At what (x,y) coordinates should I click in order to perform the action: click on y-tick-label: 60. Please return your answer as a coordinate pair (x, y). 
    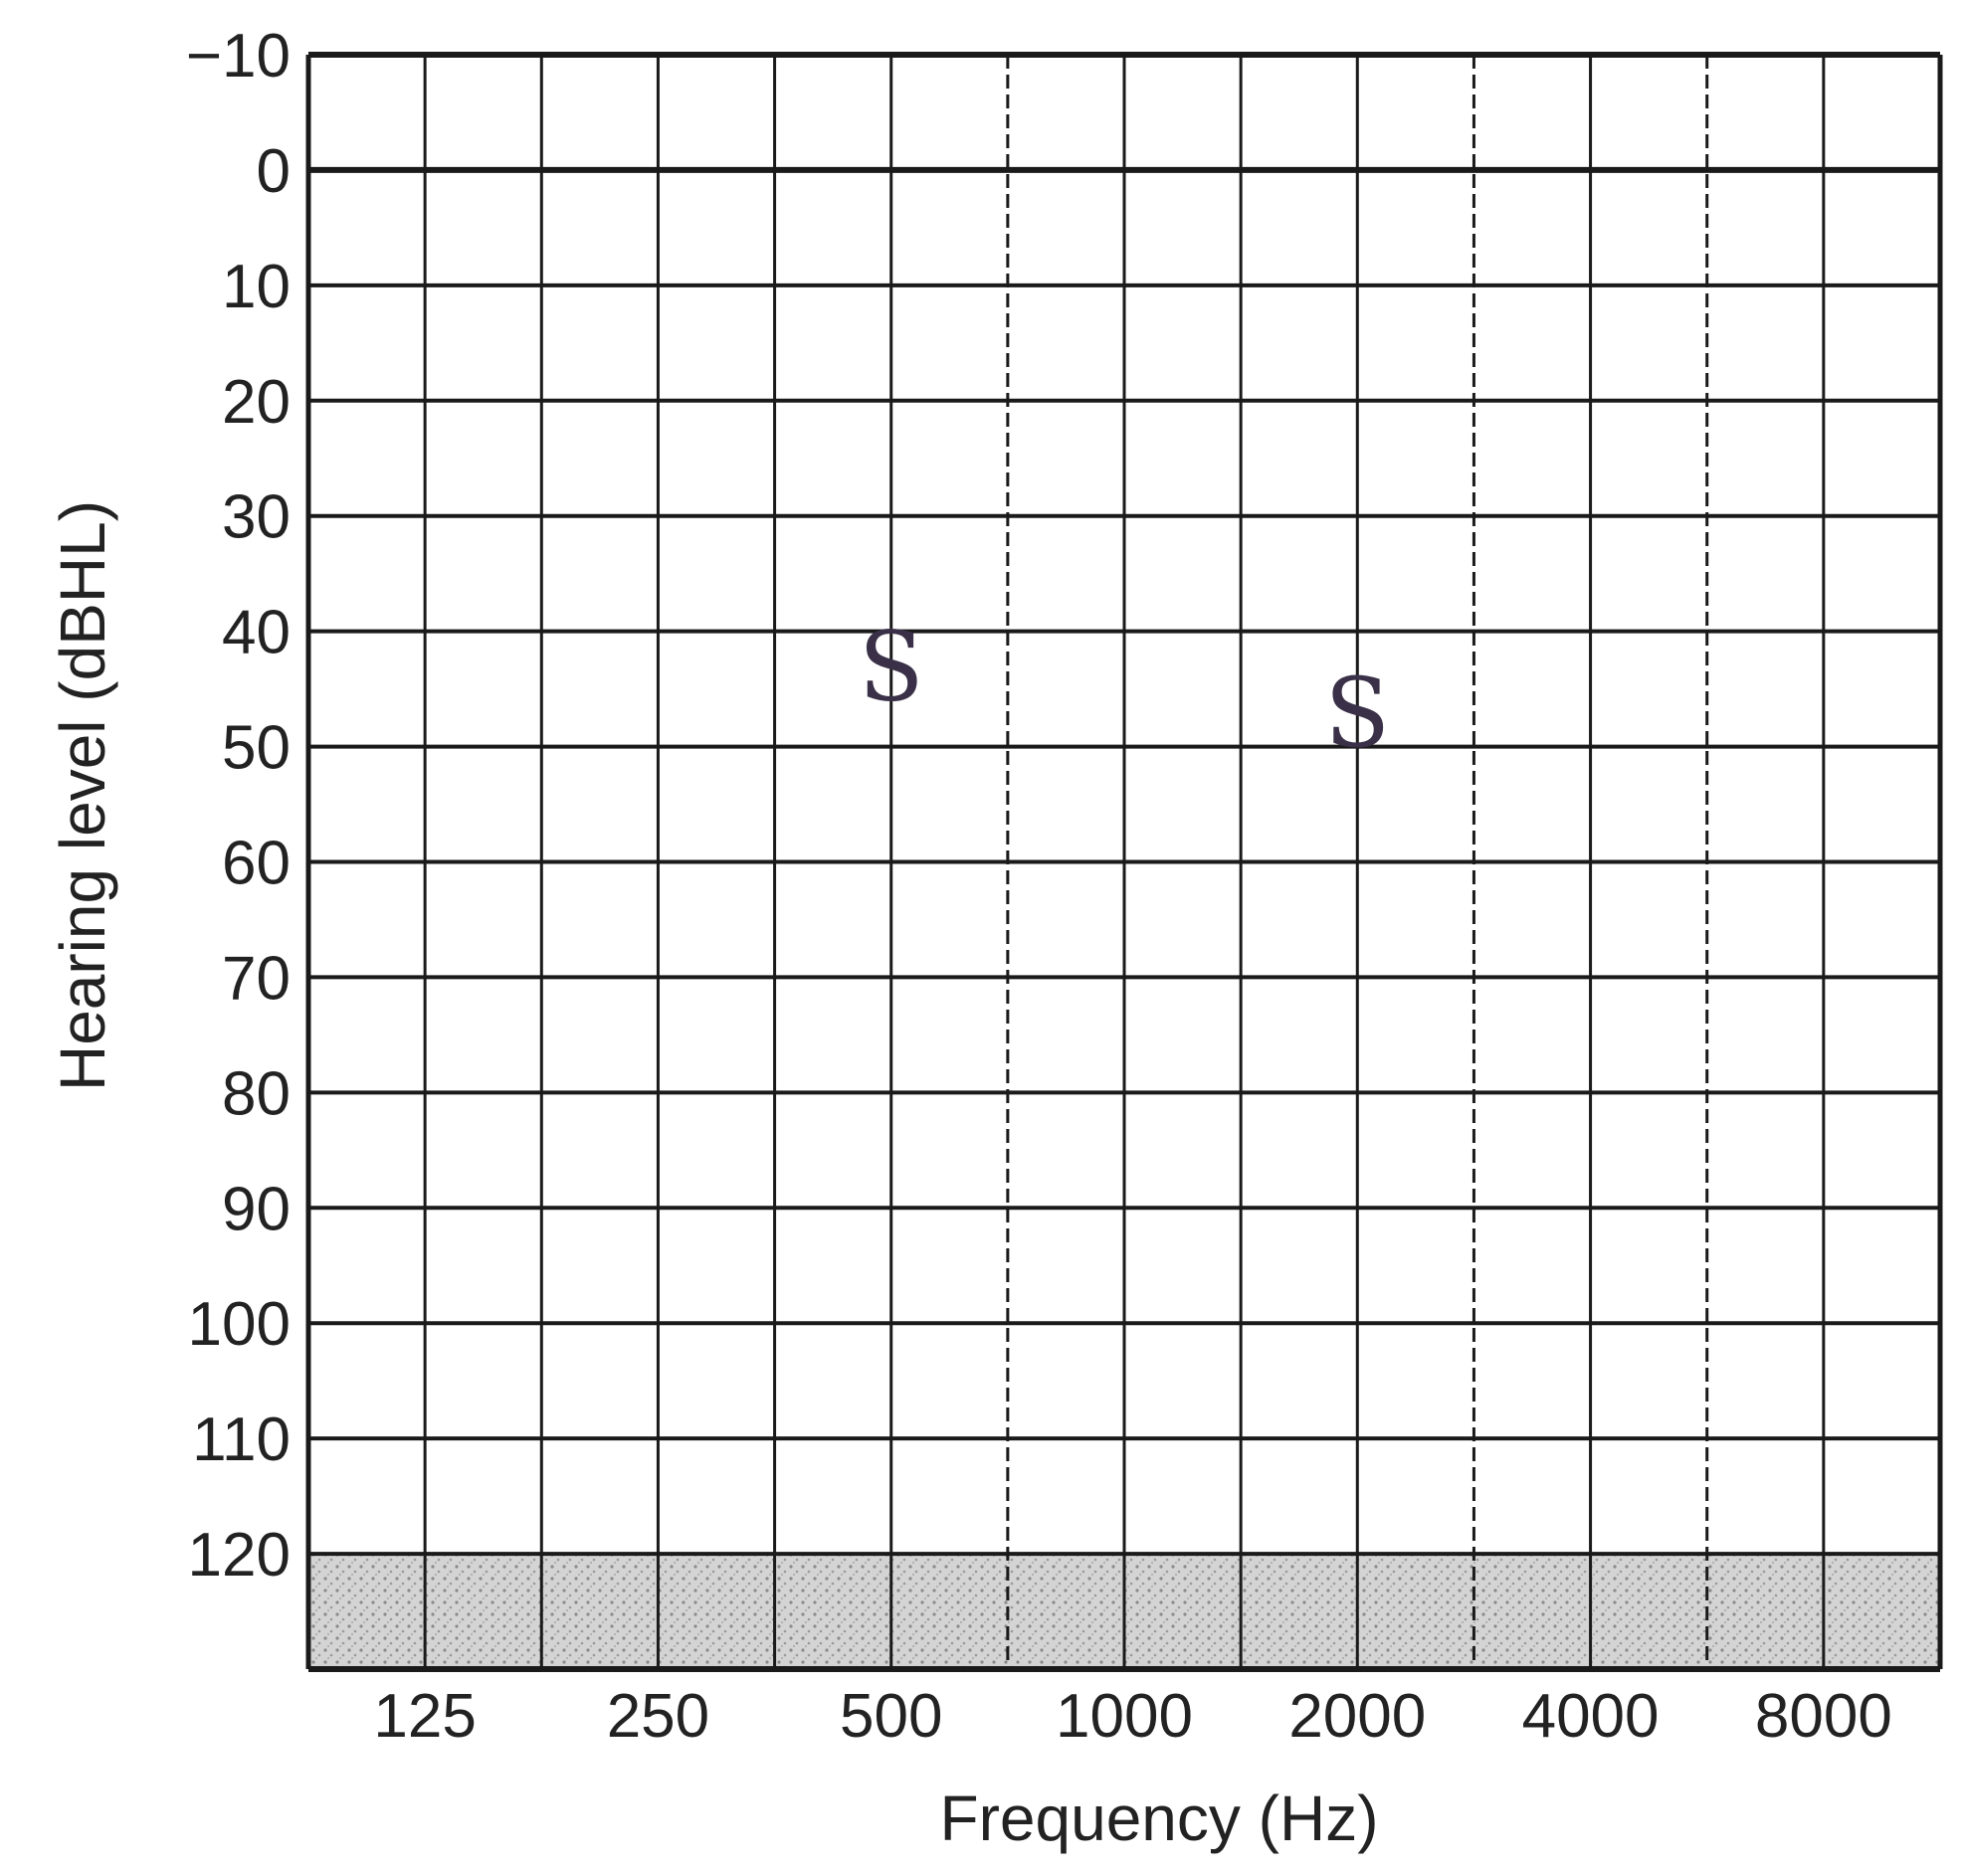
    Looking at the image, I should click on (257, 864).